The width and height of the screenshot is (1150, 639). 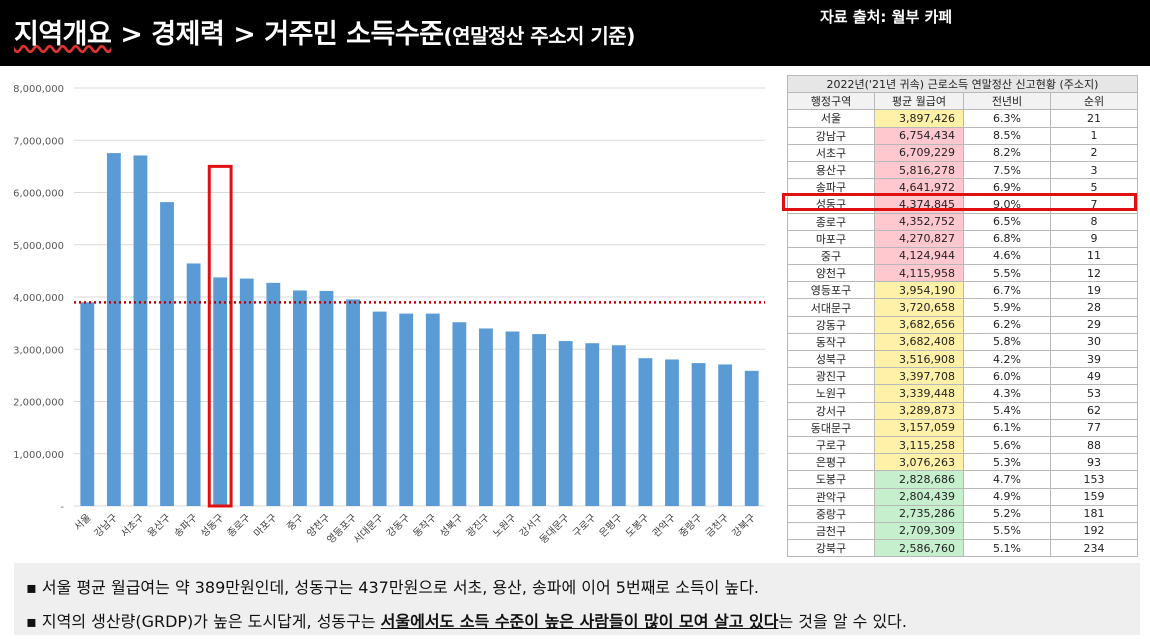 What do you see at coordinates (919, 427) in the screenshot?
I see `salary-cell: 3,157,059` at bounding box center [919, 427].